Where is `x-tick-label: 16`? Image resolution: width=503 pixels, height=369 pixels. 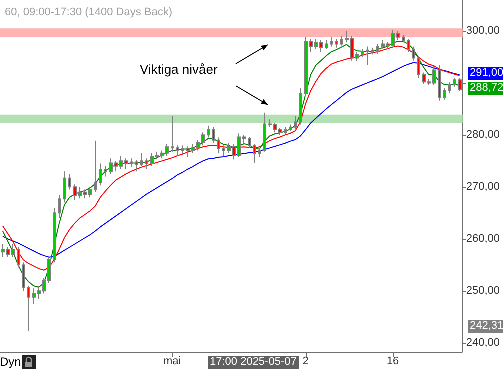 x-tick-label: 16 is located at coordinates (393, 362).